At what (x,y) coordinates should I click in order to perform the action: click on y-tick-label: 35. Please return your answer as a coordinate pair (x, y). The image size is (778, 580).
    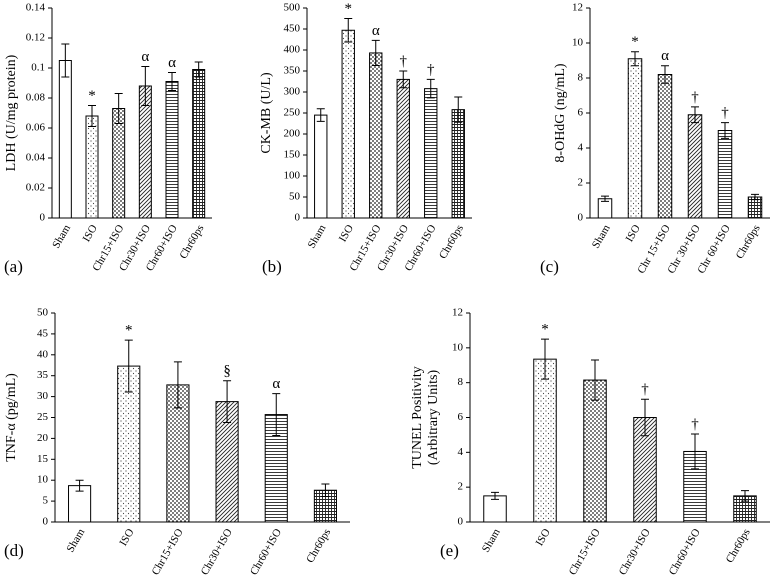
    Looking at the image, I should click on (43, 375).